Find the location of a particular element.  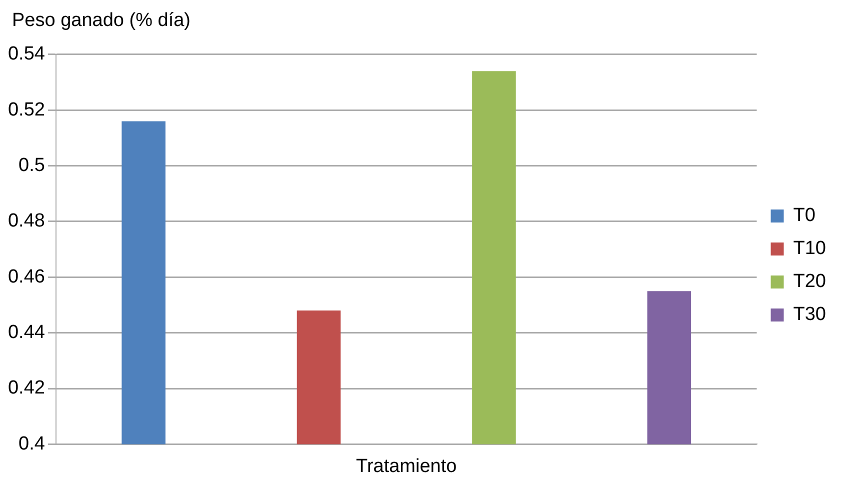

y-tick-label: 0.46 is located at coordinates (26, 277).